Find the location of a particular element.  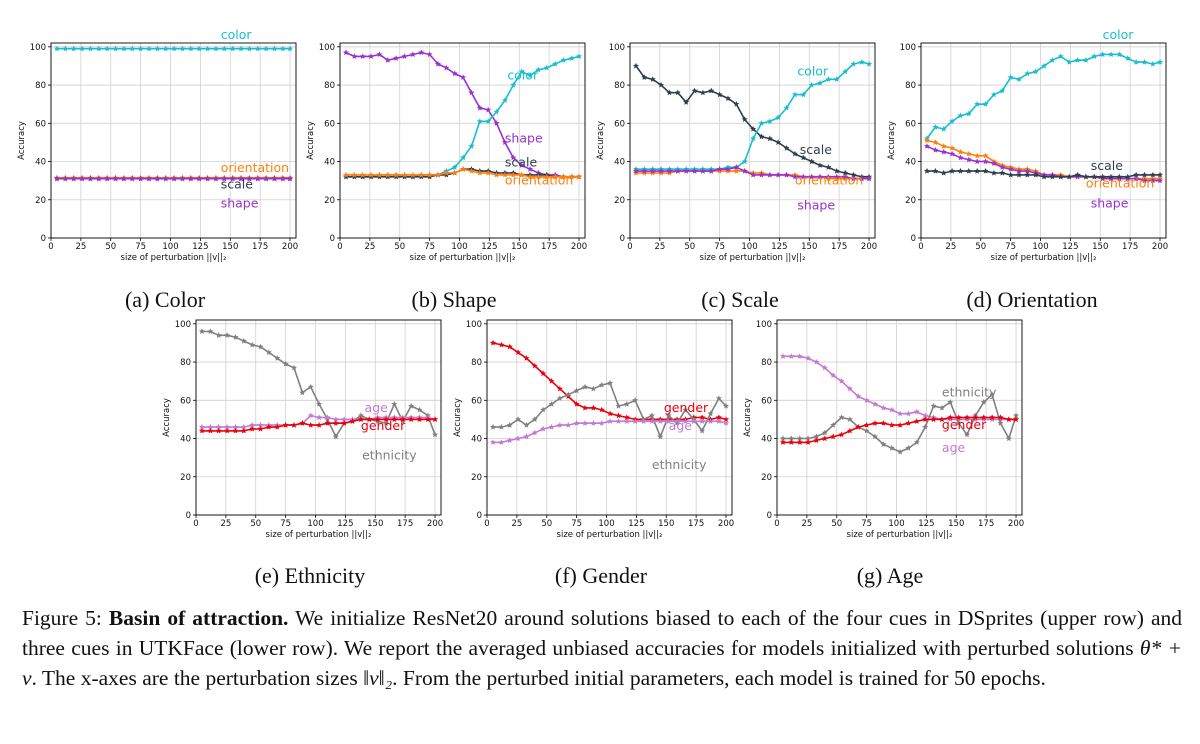

x-tick-label: 25 is located at coordinates (369, 247).